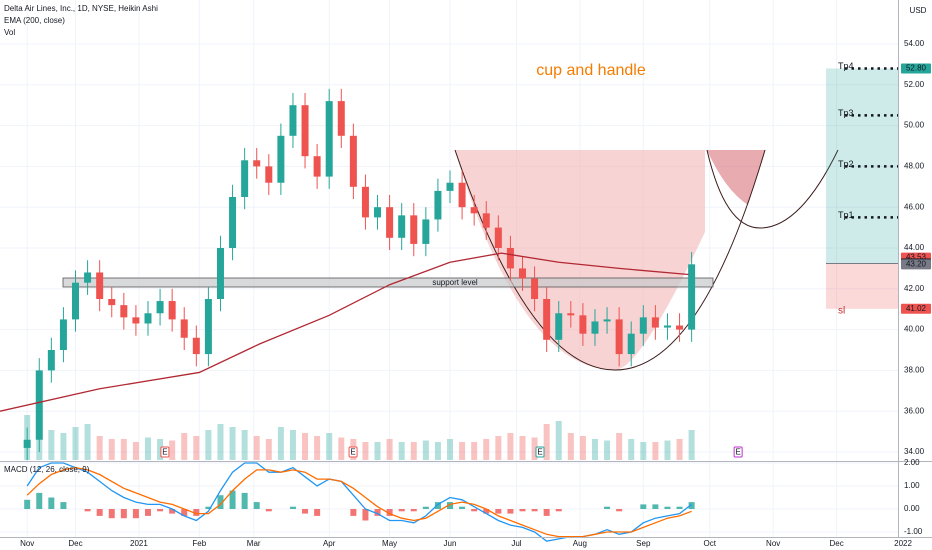 The width and height of the screenshot is (932, 550). Describe the element at coordinates (9, 32) in the screenshot. I see `indicator: Vol` at that location.